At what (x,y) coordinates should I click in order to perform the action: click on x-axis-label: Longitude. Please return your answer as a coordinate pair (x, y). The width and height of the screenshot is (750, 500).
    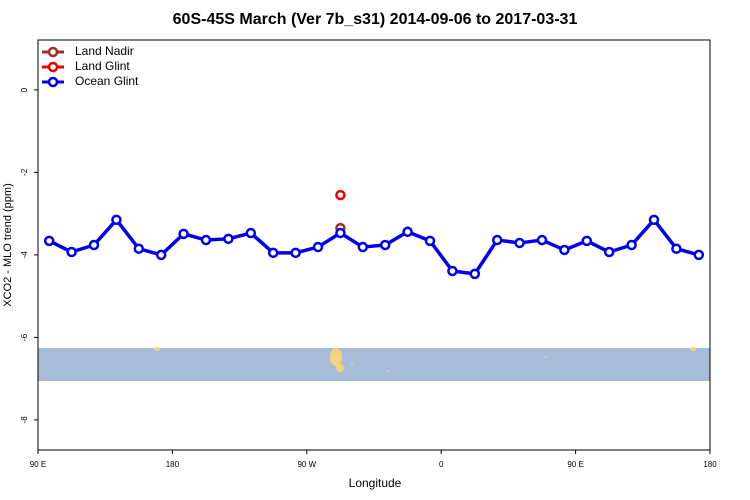
    Looking at the image, I should click on (375, 483).